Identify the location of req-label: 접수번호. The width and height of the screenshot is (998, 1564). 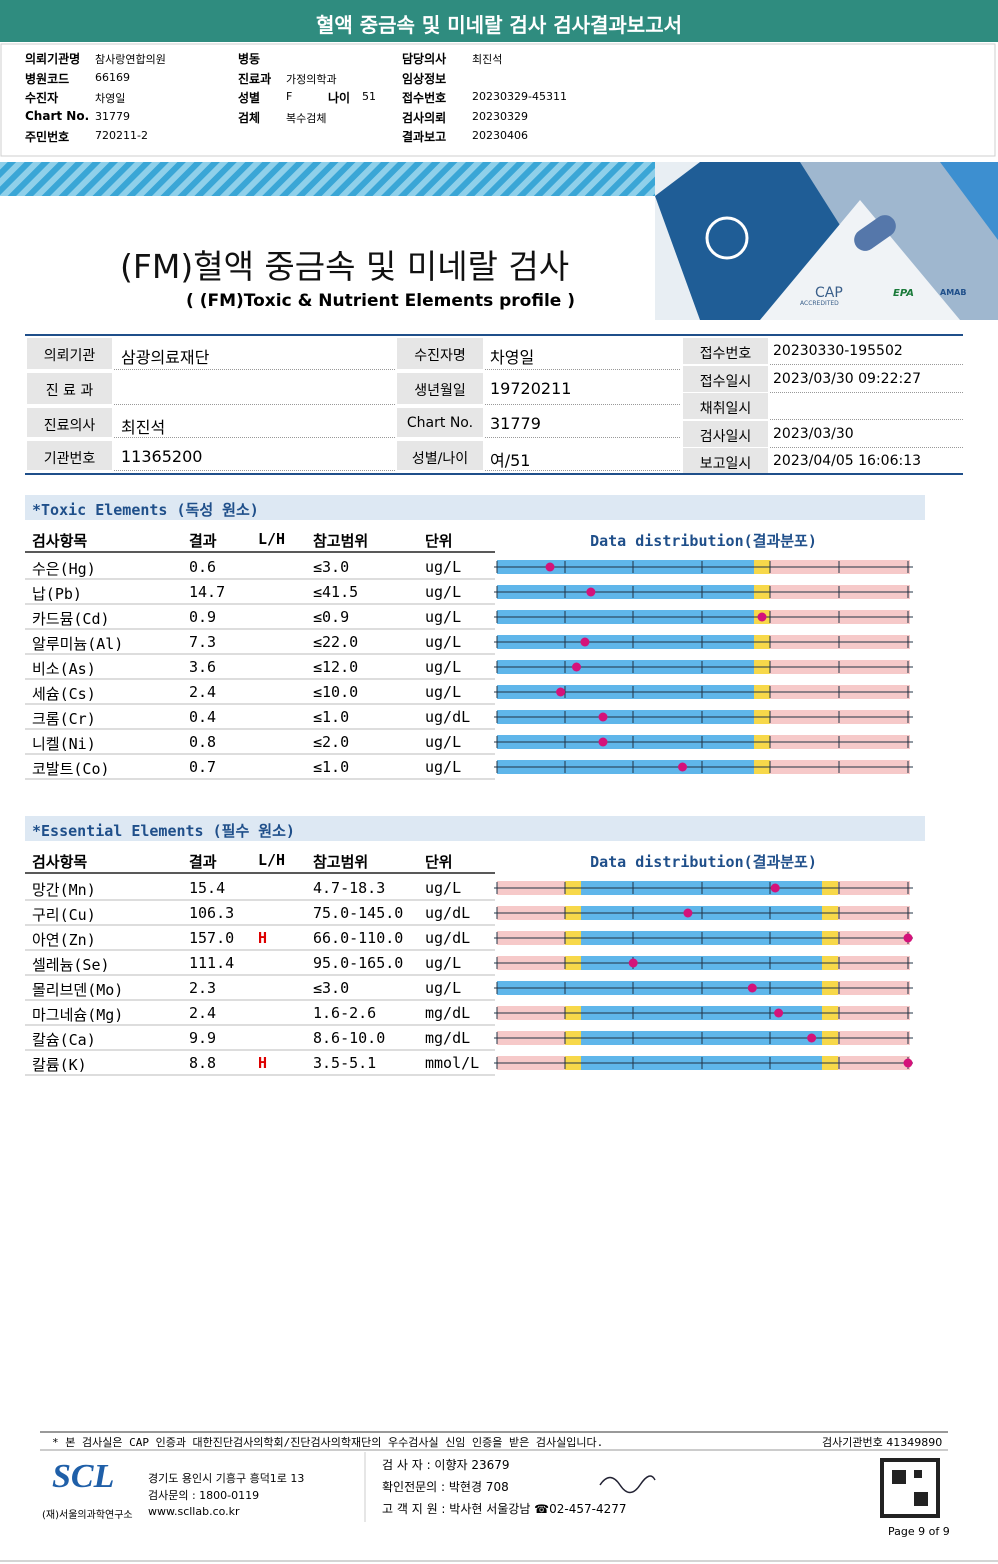
(424, 98).